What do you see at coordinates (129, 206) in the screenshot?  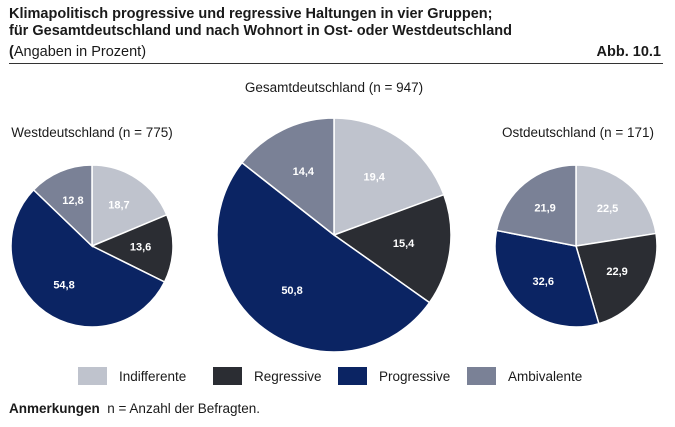 I see `pie-slice-west-indifferente` at bounding box center [129, 206].